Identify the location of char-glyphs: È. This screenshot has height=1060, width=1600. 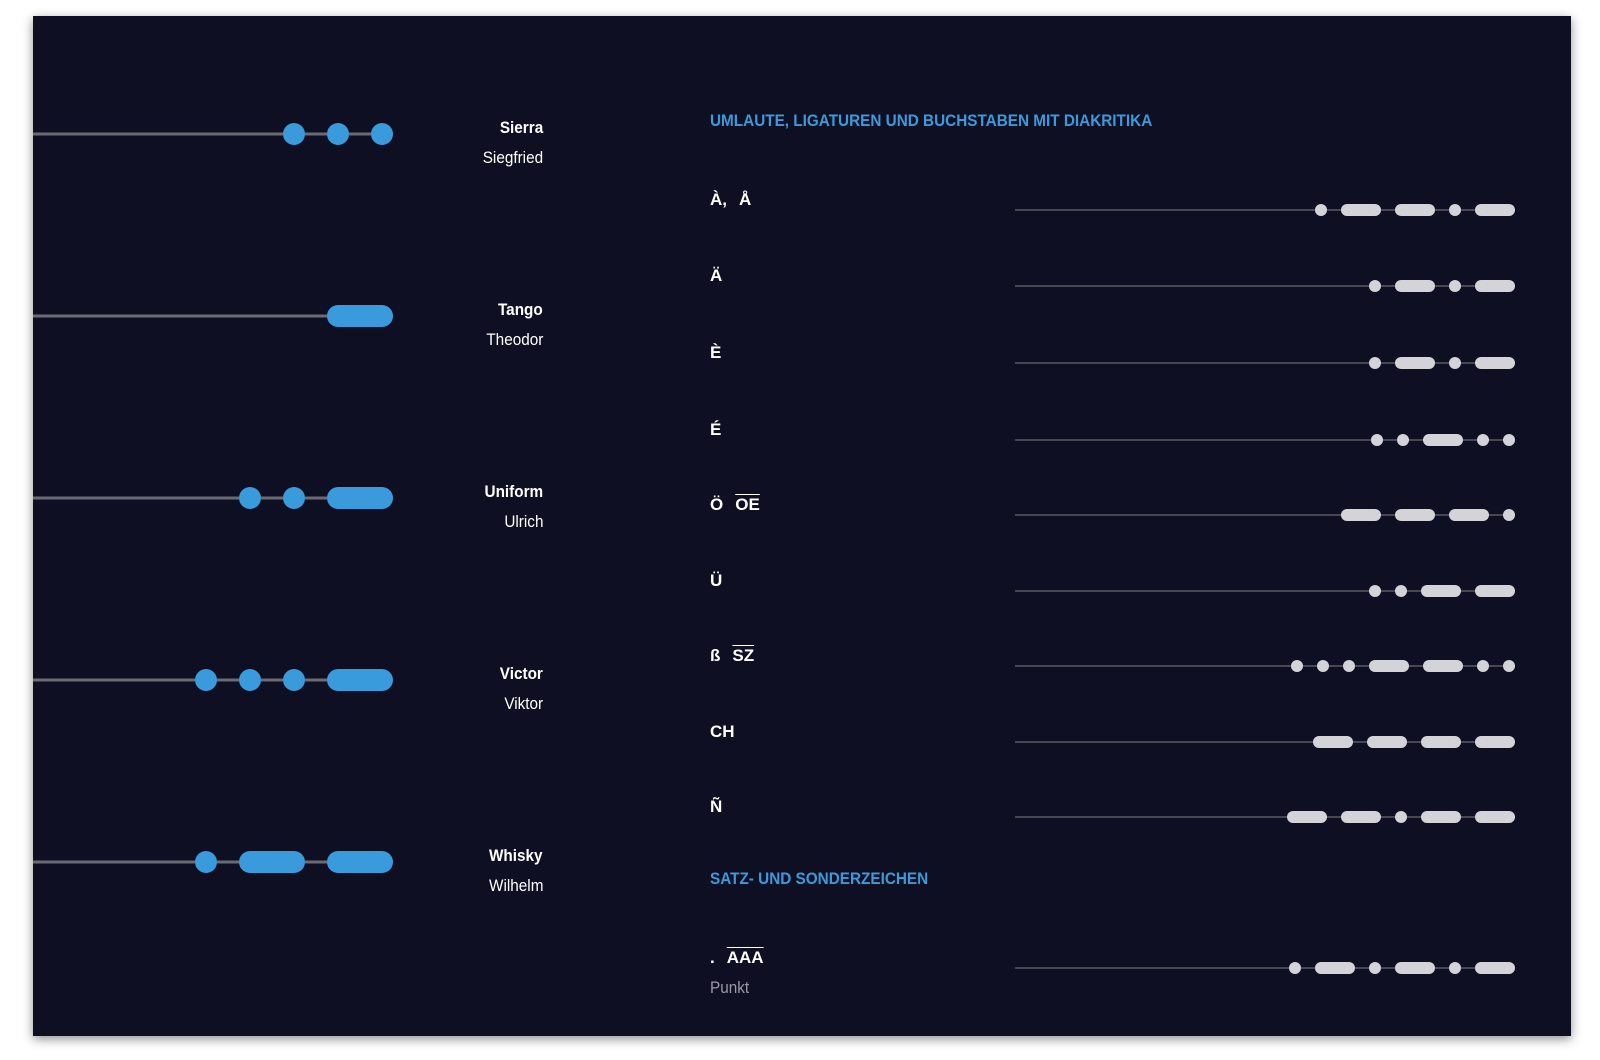
(715, 353).